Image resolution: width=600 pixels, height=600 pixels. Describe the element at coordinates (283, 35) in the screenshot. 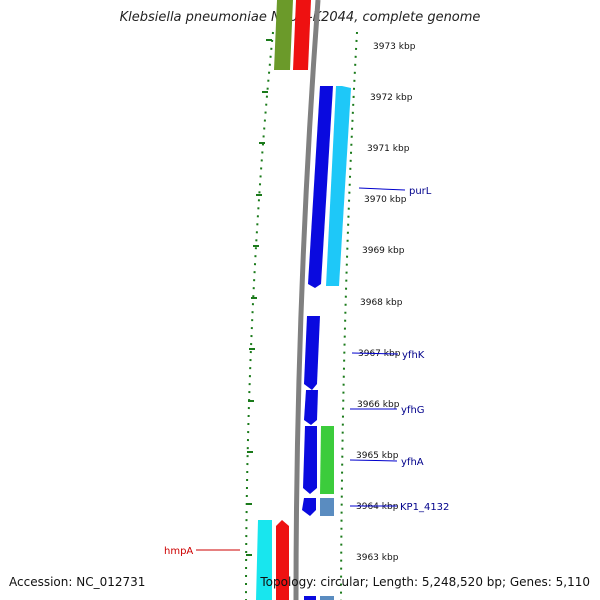

I see `feature-olive-top` at that location.